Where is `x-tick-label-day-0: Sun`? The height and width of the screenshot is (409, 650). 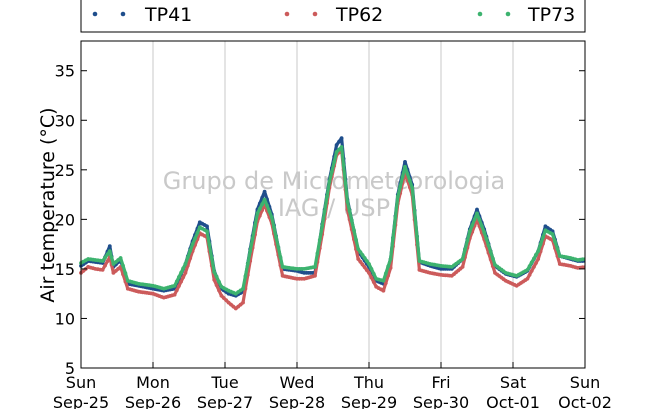
x-tick-label-day-0: Sun is located at coordinates (81, 382).